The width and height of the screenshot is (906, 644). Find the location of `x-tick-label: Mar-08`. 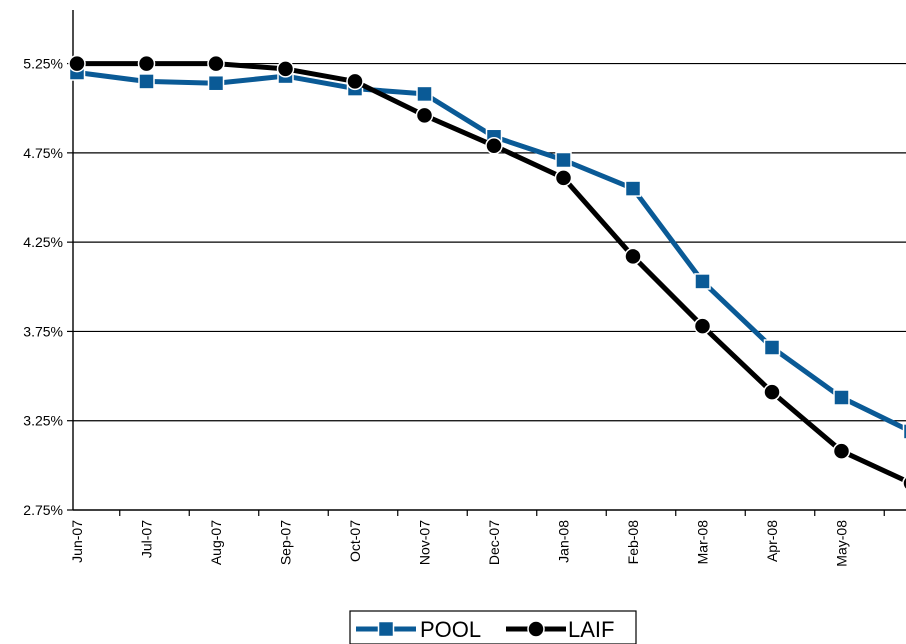

x-tick-label: Mar-08 is located at coordinates (703, 542).